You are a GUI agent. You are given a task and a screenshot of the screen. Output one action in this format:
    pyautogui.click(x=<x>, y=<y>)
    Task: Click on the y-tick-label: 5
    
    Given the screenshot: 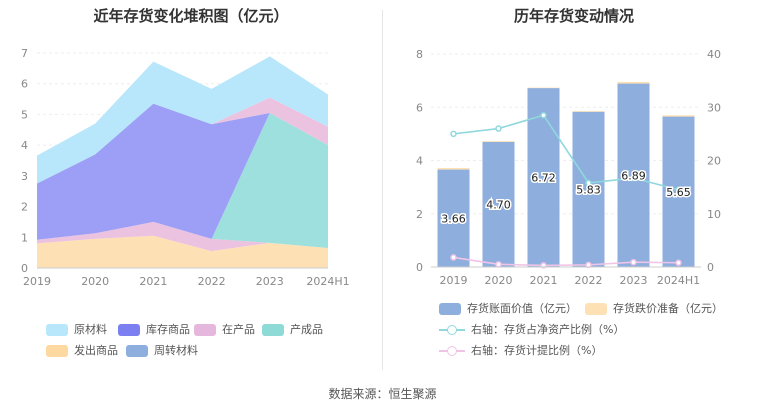 What is the action you would take?
    pyautogui.click(x=24, y=114)
    